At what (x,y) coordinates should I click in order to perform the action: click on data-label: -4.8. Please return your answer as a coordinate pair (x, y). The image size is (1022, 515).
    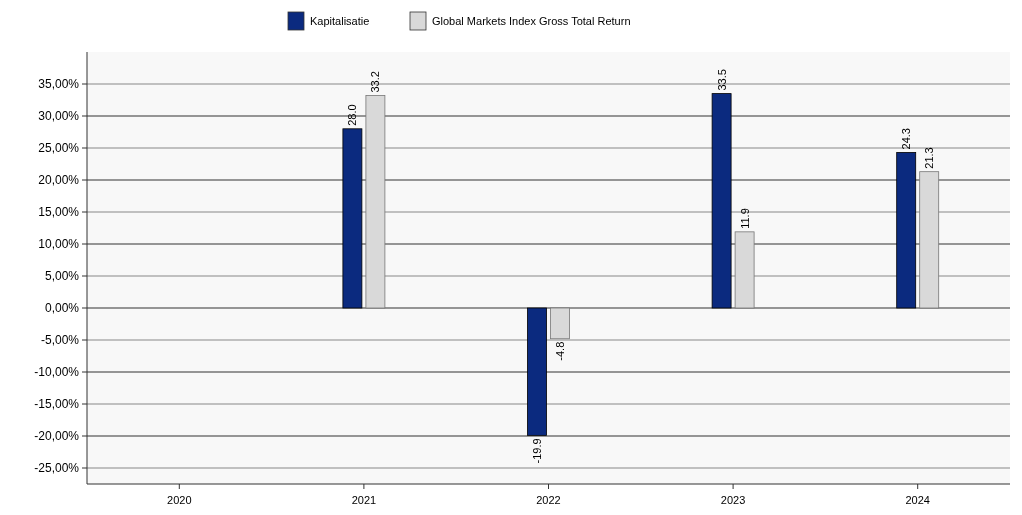
    Looking at the image, I should click on (560, 351).